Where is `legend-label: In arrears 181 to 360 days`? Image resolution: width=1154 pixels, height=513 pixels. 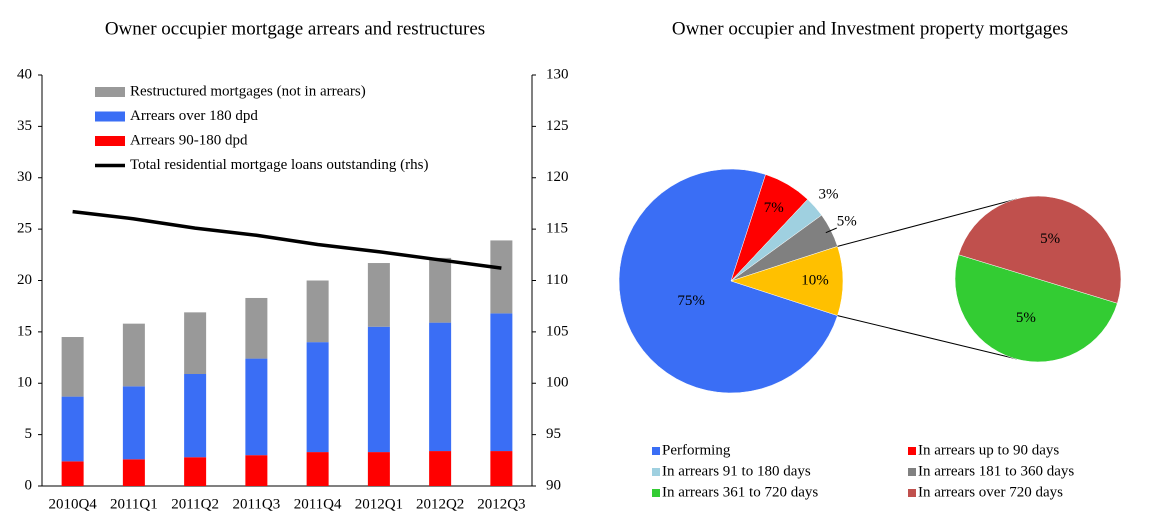
legend-label: In arrears 181 to 360 days is located at coordinates (996, 471).